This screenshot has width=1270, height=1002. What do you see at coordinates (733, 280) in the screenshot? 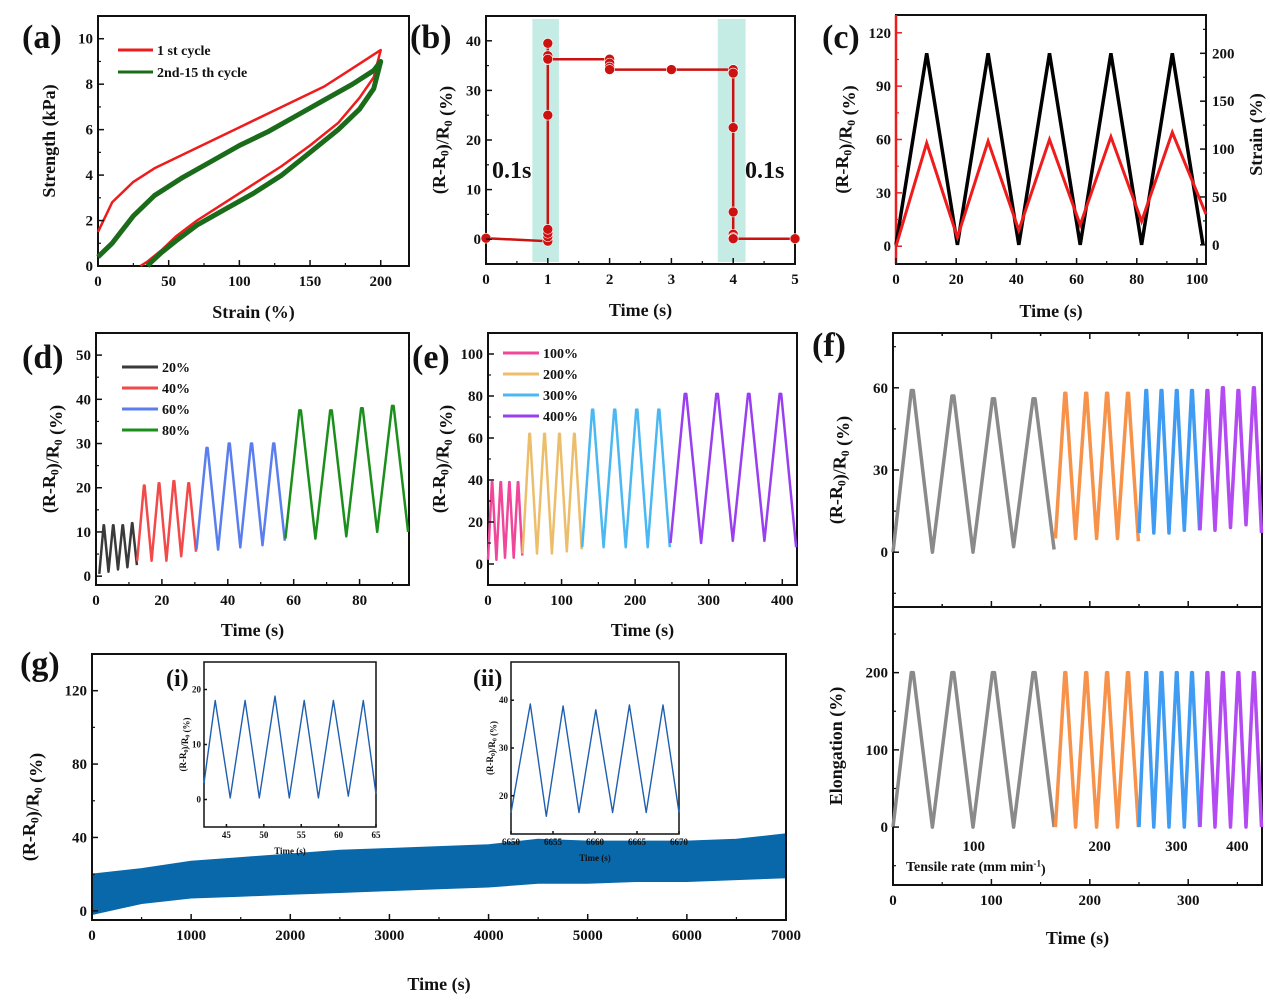
I see `x-tick-label: 4` at bounding box center [733, 280].